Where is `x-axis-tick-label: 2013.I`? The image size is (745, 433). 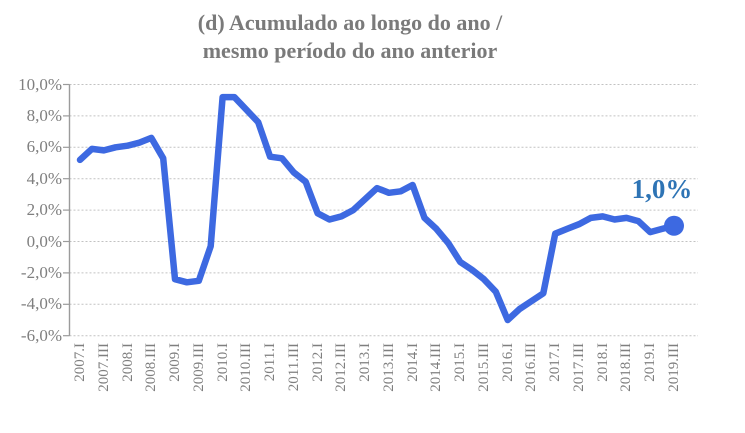 x-axis-tick-label: 2013.I is located at coordinates (365, 362).